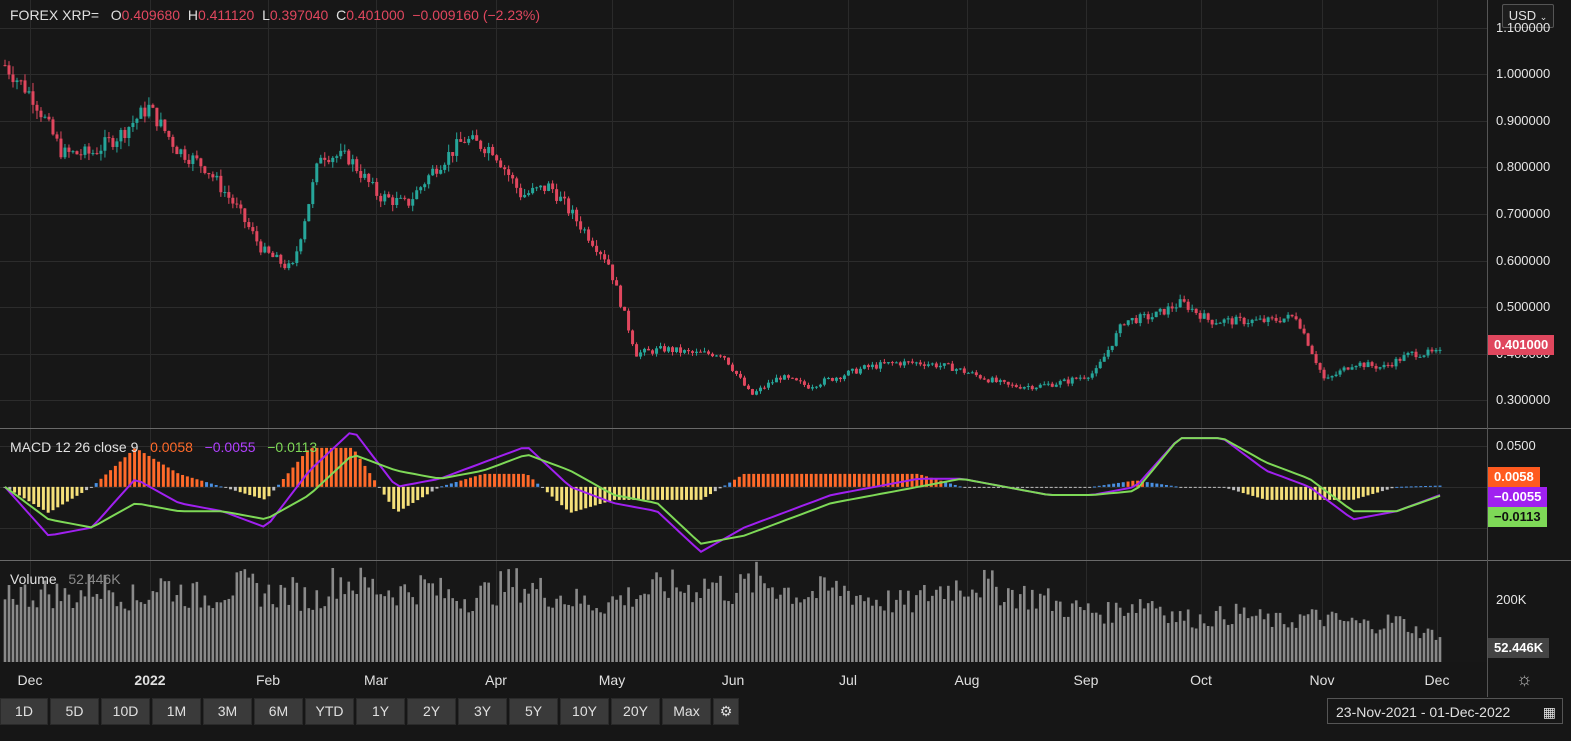 Image resolution: width=1571 pixels, height=741 pixels. Describe the element at coordinates (1549, 712) in the screenshot. I see `calendar-icon: ▦` at that location.